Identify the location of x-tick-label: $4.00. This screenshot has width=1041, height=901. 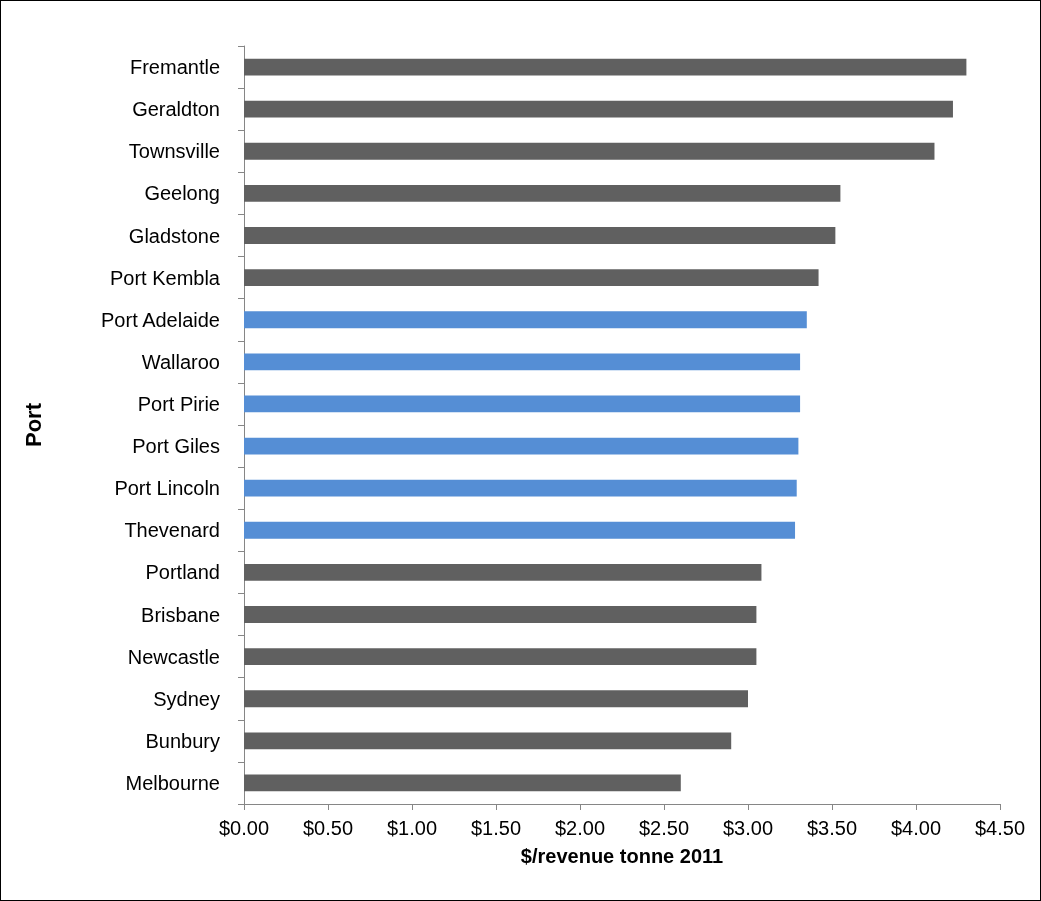
(916, 828).